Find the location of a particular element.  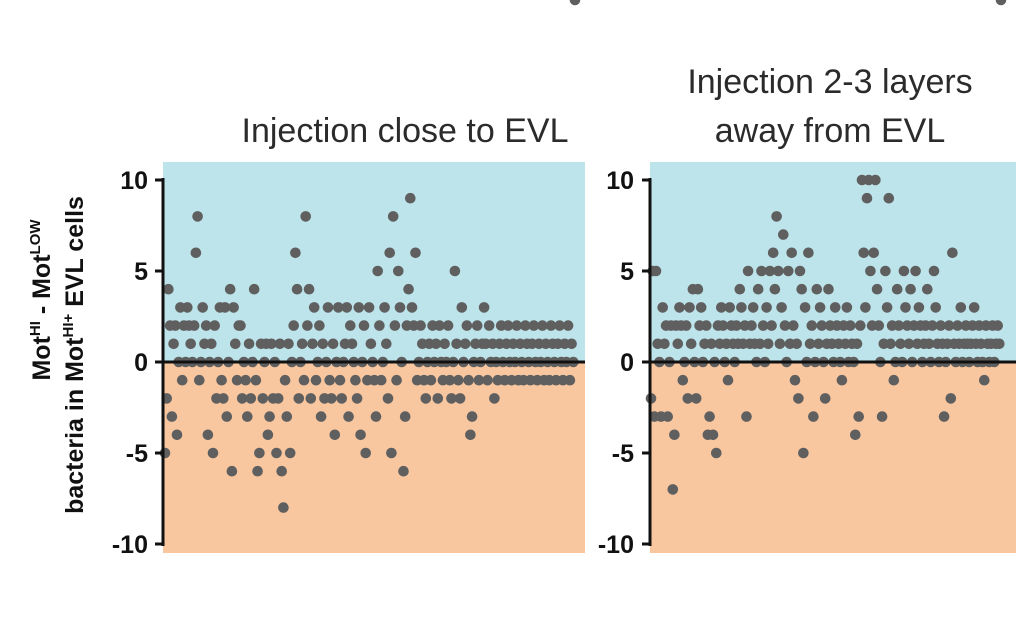

panel-title-2: away from EVL is located at coordinates (830, 131).